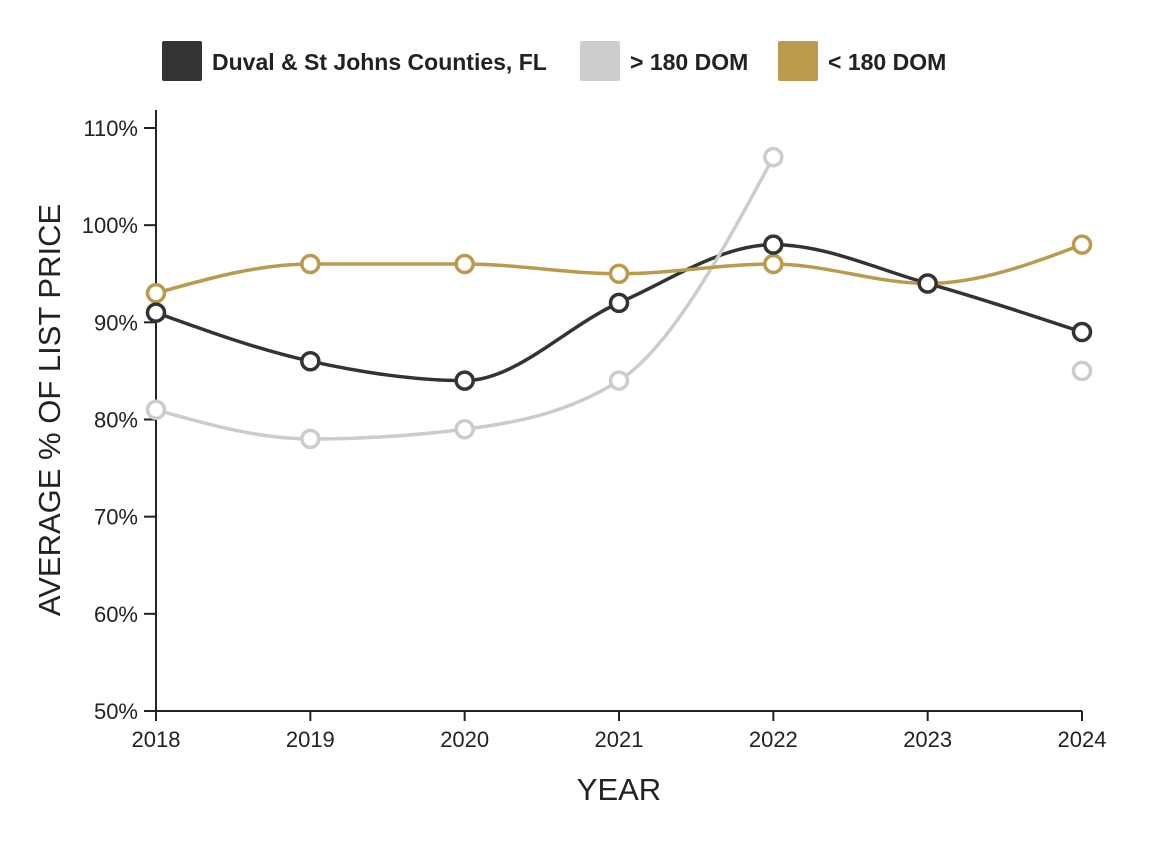 The height and width of the screenshot is (846, 1174). What do you see at coordinates (464, 739) in the screenshot?
I see `x-tick-label: 2020` at bounding box center [464, 739].